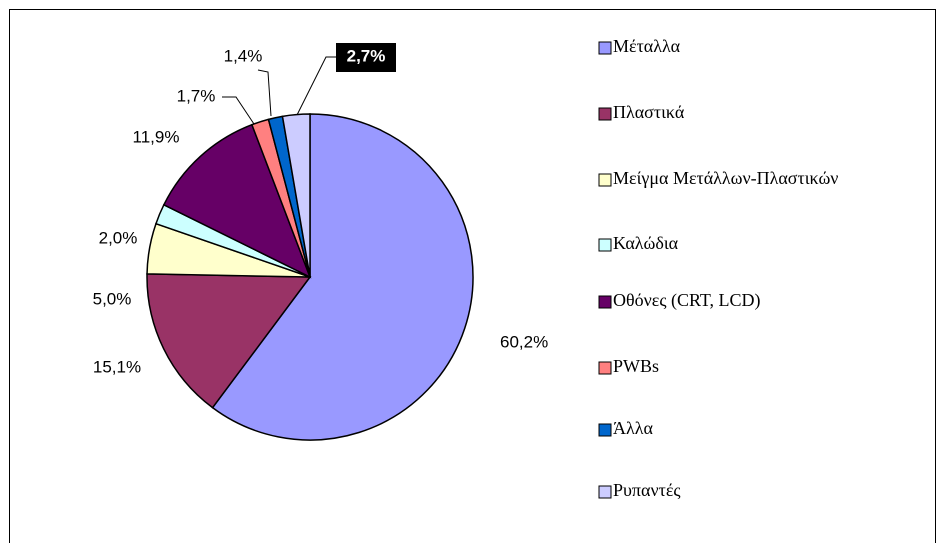 This screenshot has width=946, height=543. I want to click on legend-label: Οθόνες (CRT, LCD), so click(687, 300).